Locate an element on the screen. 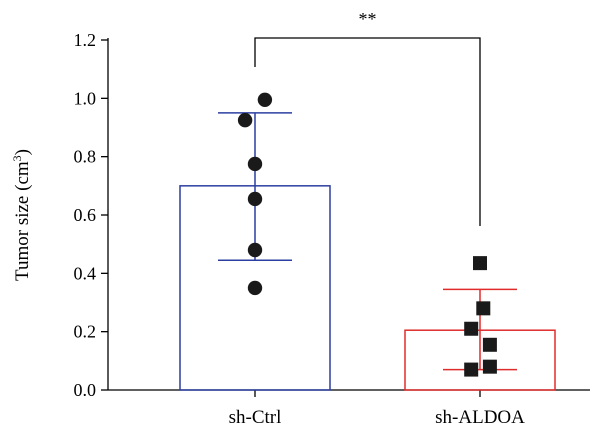  y-tick-label: 0.0 is located at coordinates (85, 390).